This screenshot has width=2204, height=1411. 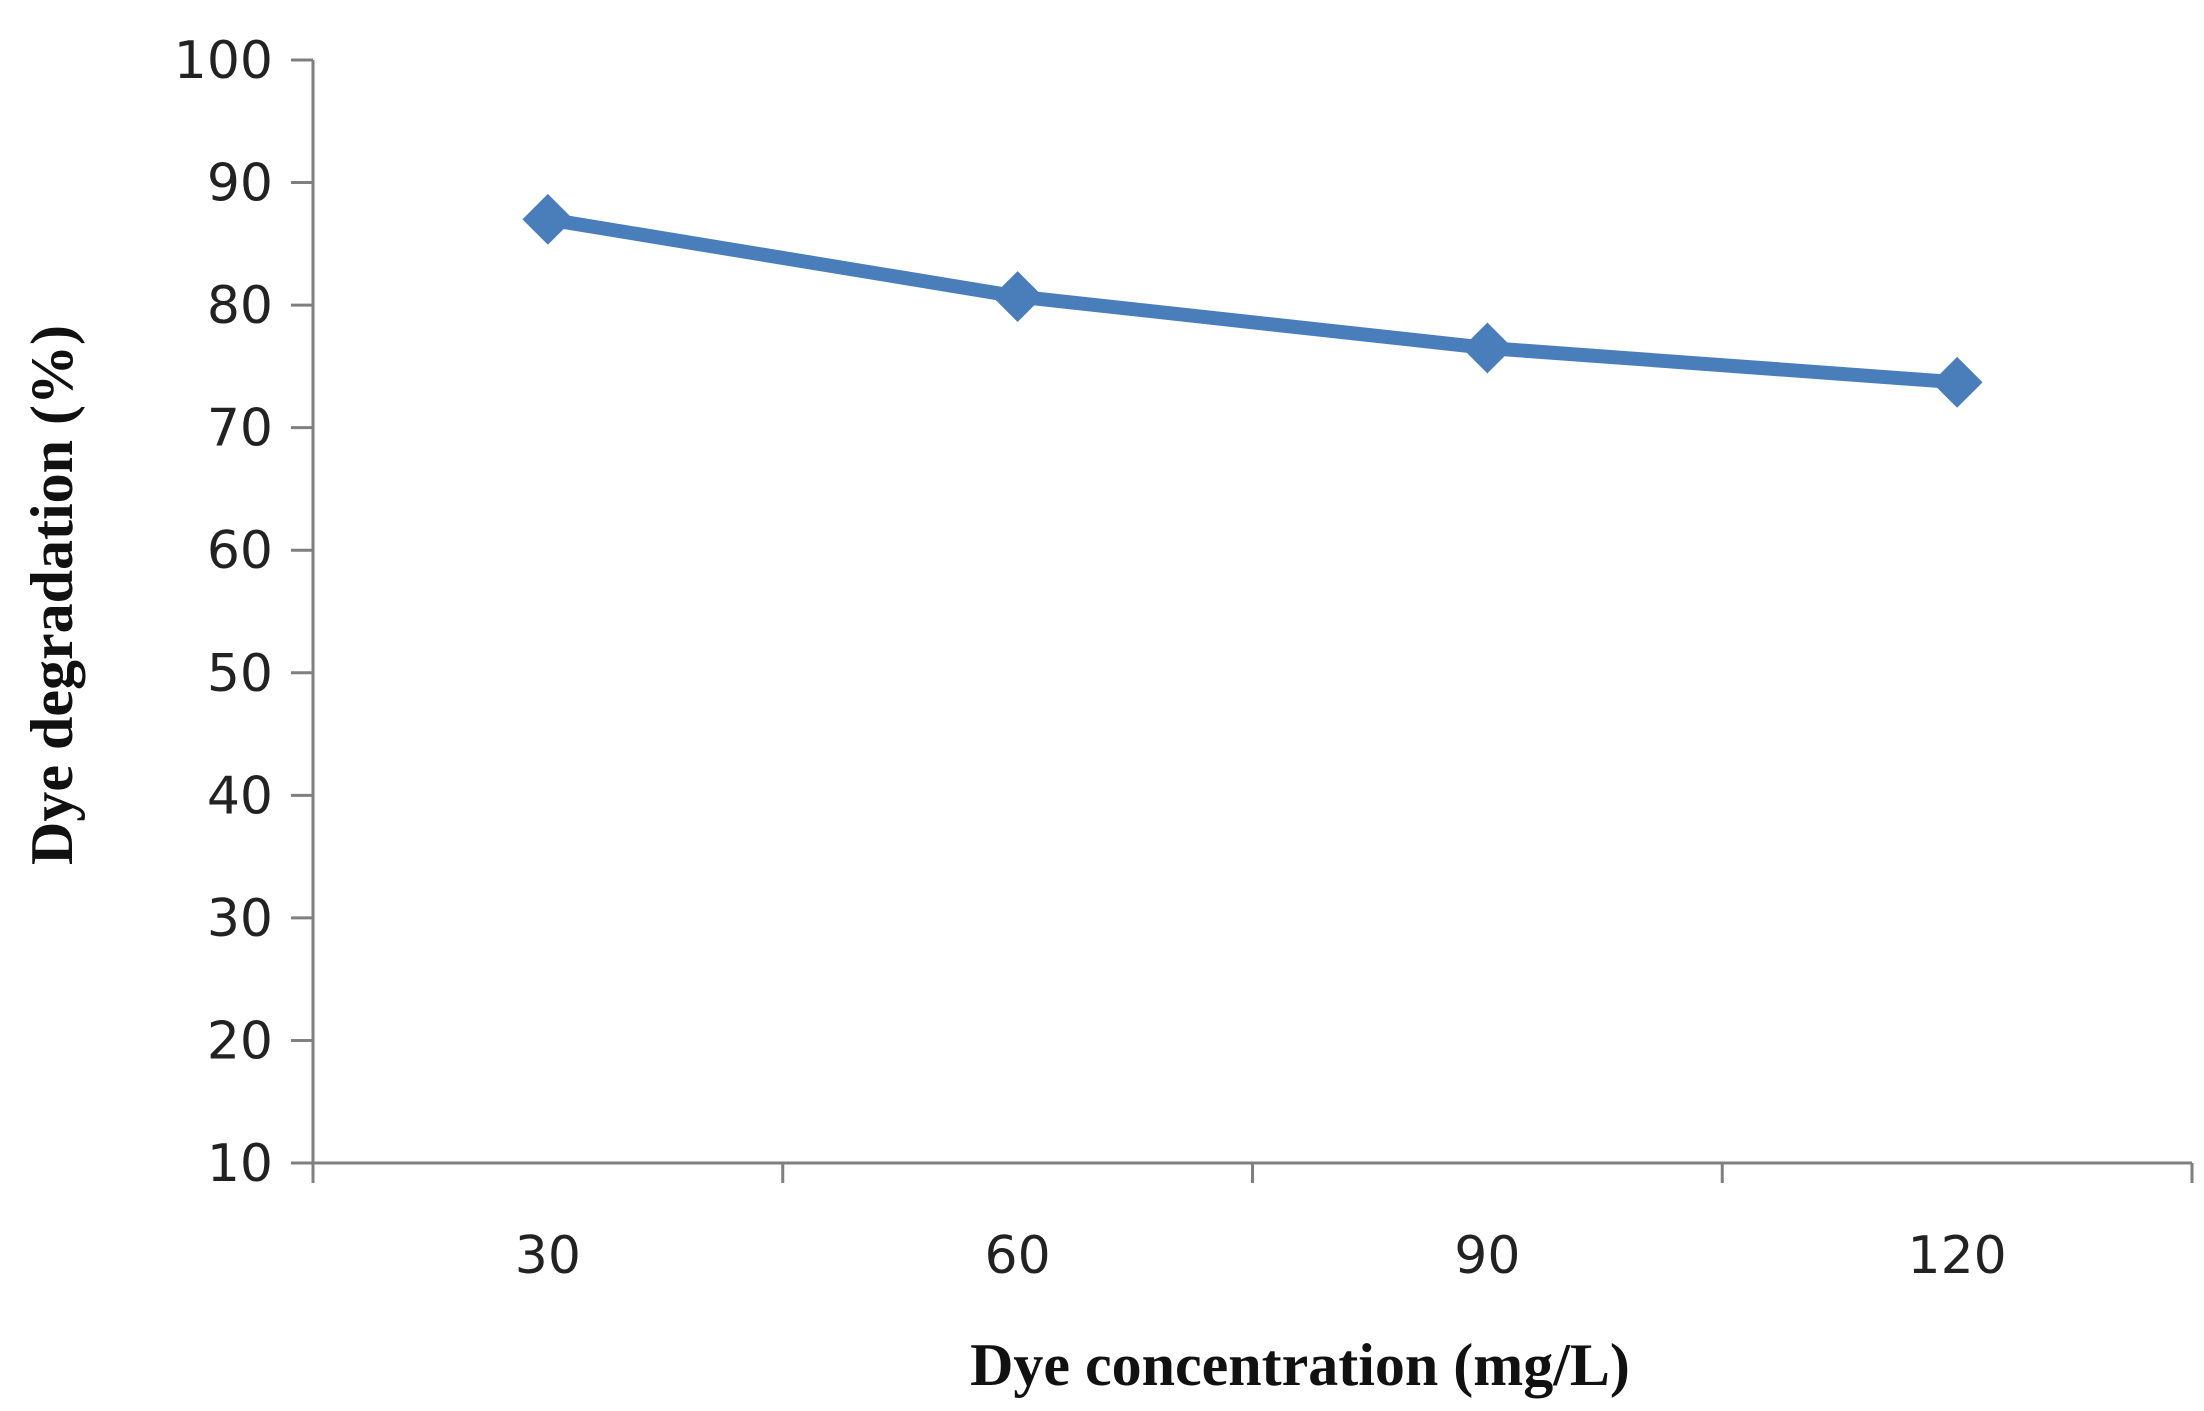 What do you see at coordinates (223, 61) in the screenshot?
I see `y-tick-label: 100` at bounding box center [223, 61].